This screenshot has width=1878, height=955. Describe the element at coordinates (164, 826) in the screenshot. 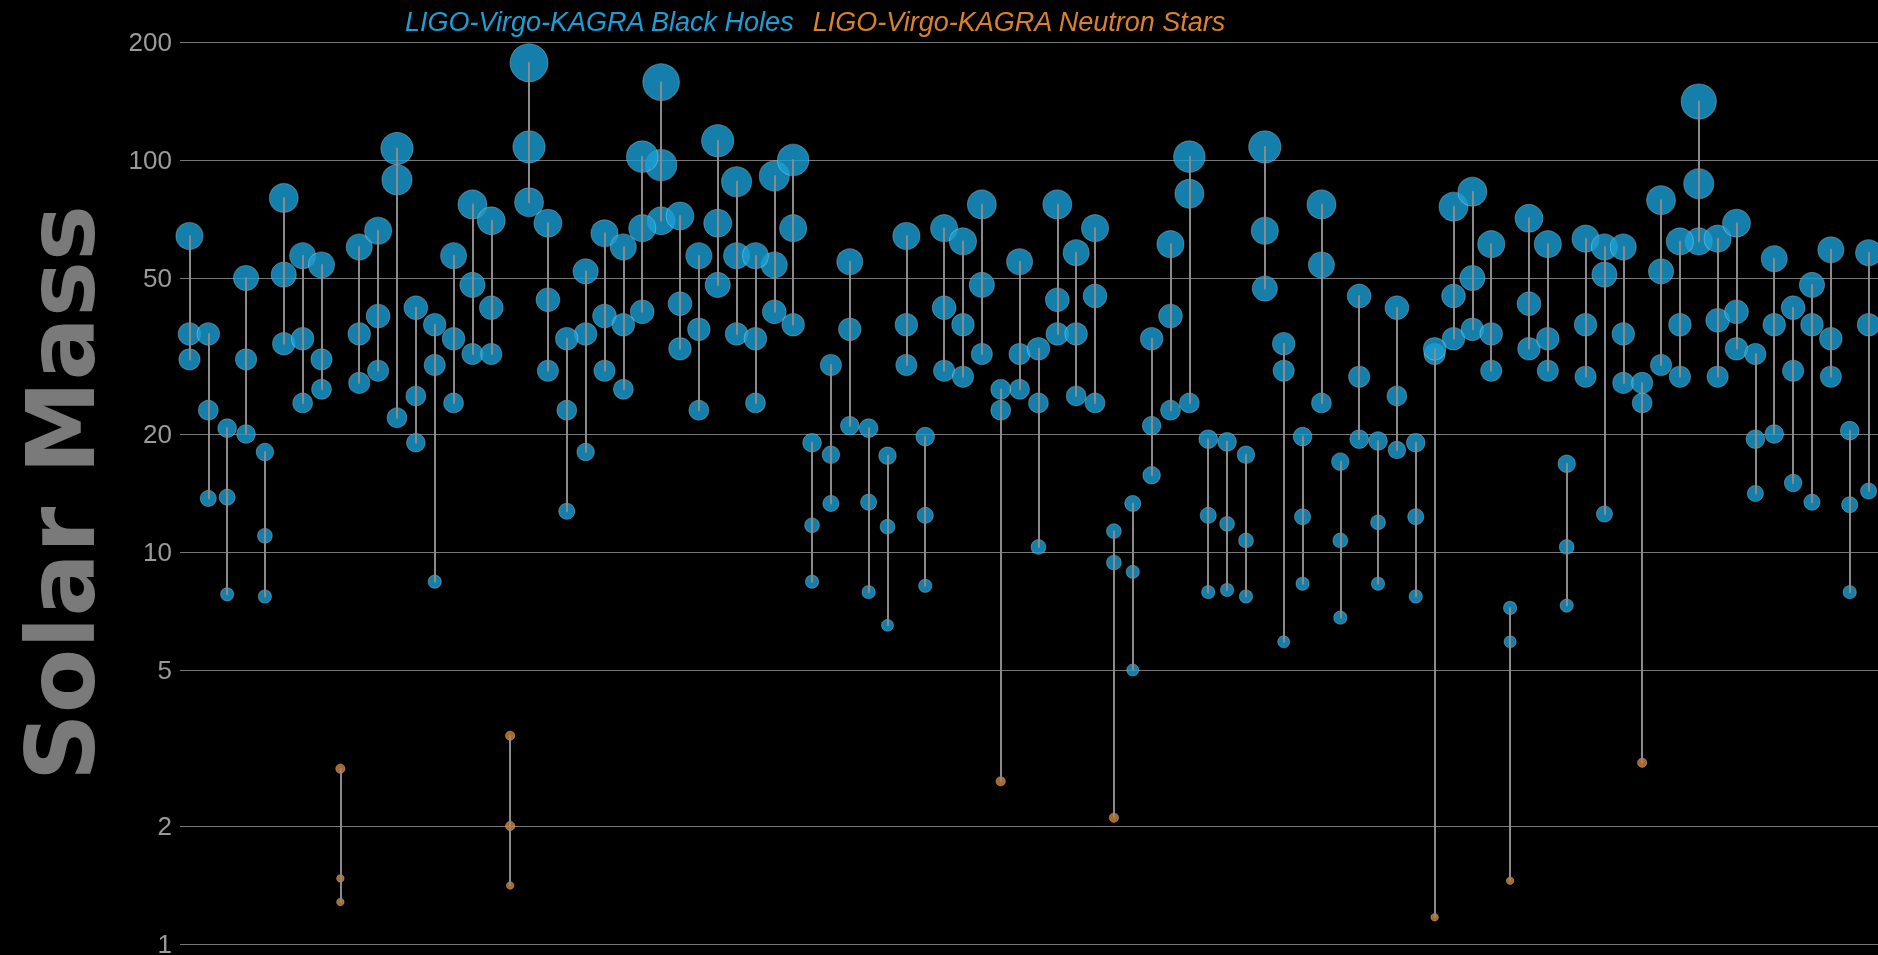

I see `y-tick-label: 2` at that location.